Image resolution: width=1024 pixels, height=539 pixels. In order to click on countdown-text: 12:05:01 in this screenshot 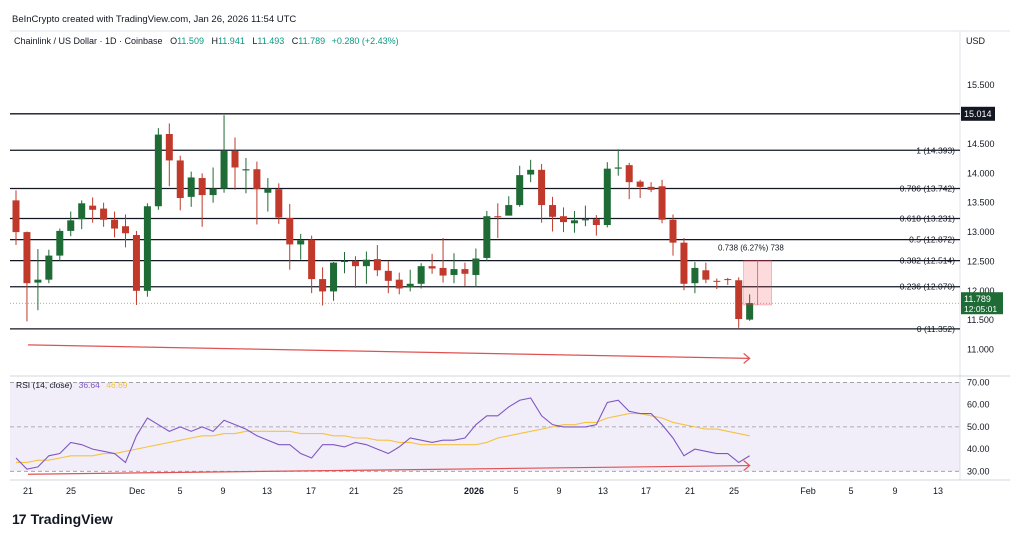, I will do `click(980, 309)`.